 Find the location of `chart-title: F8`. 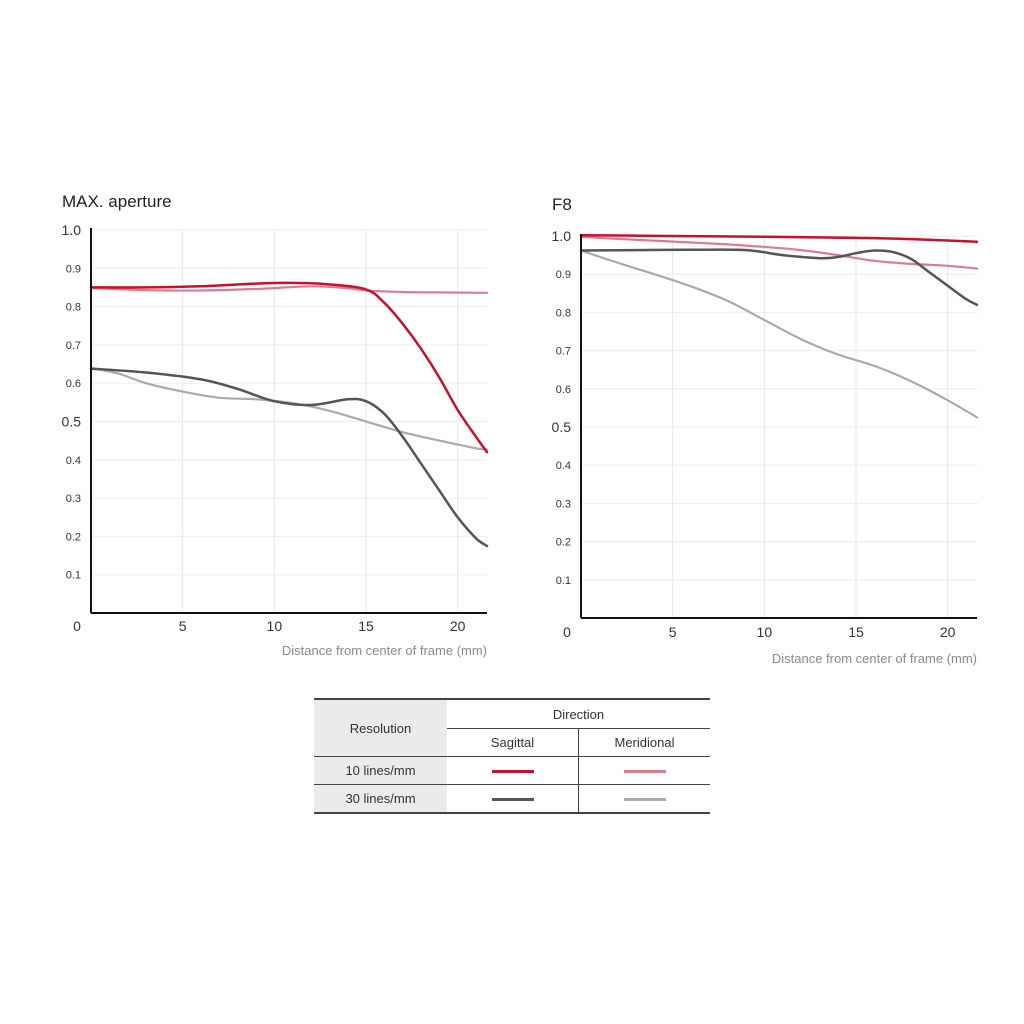

chart-title: F8 is located at coordinates (562, 204).